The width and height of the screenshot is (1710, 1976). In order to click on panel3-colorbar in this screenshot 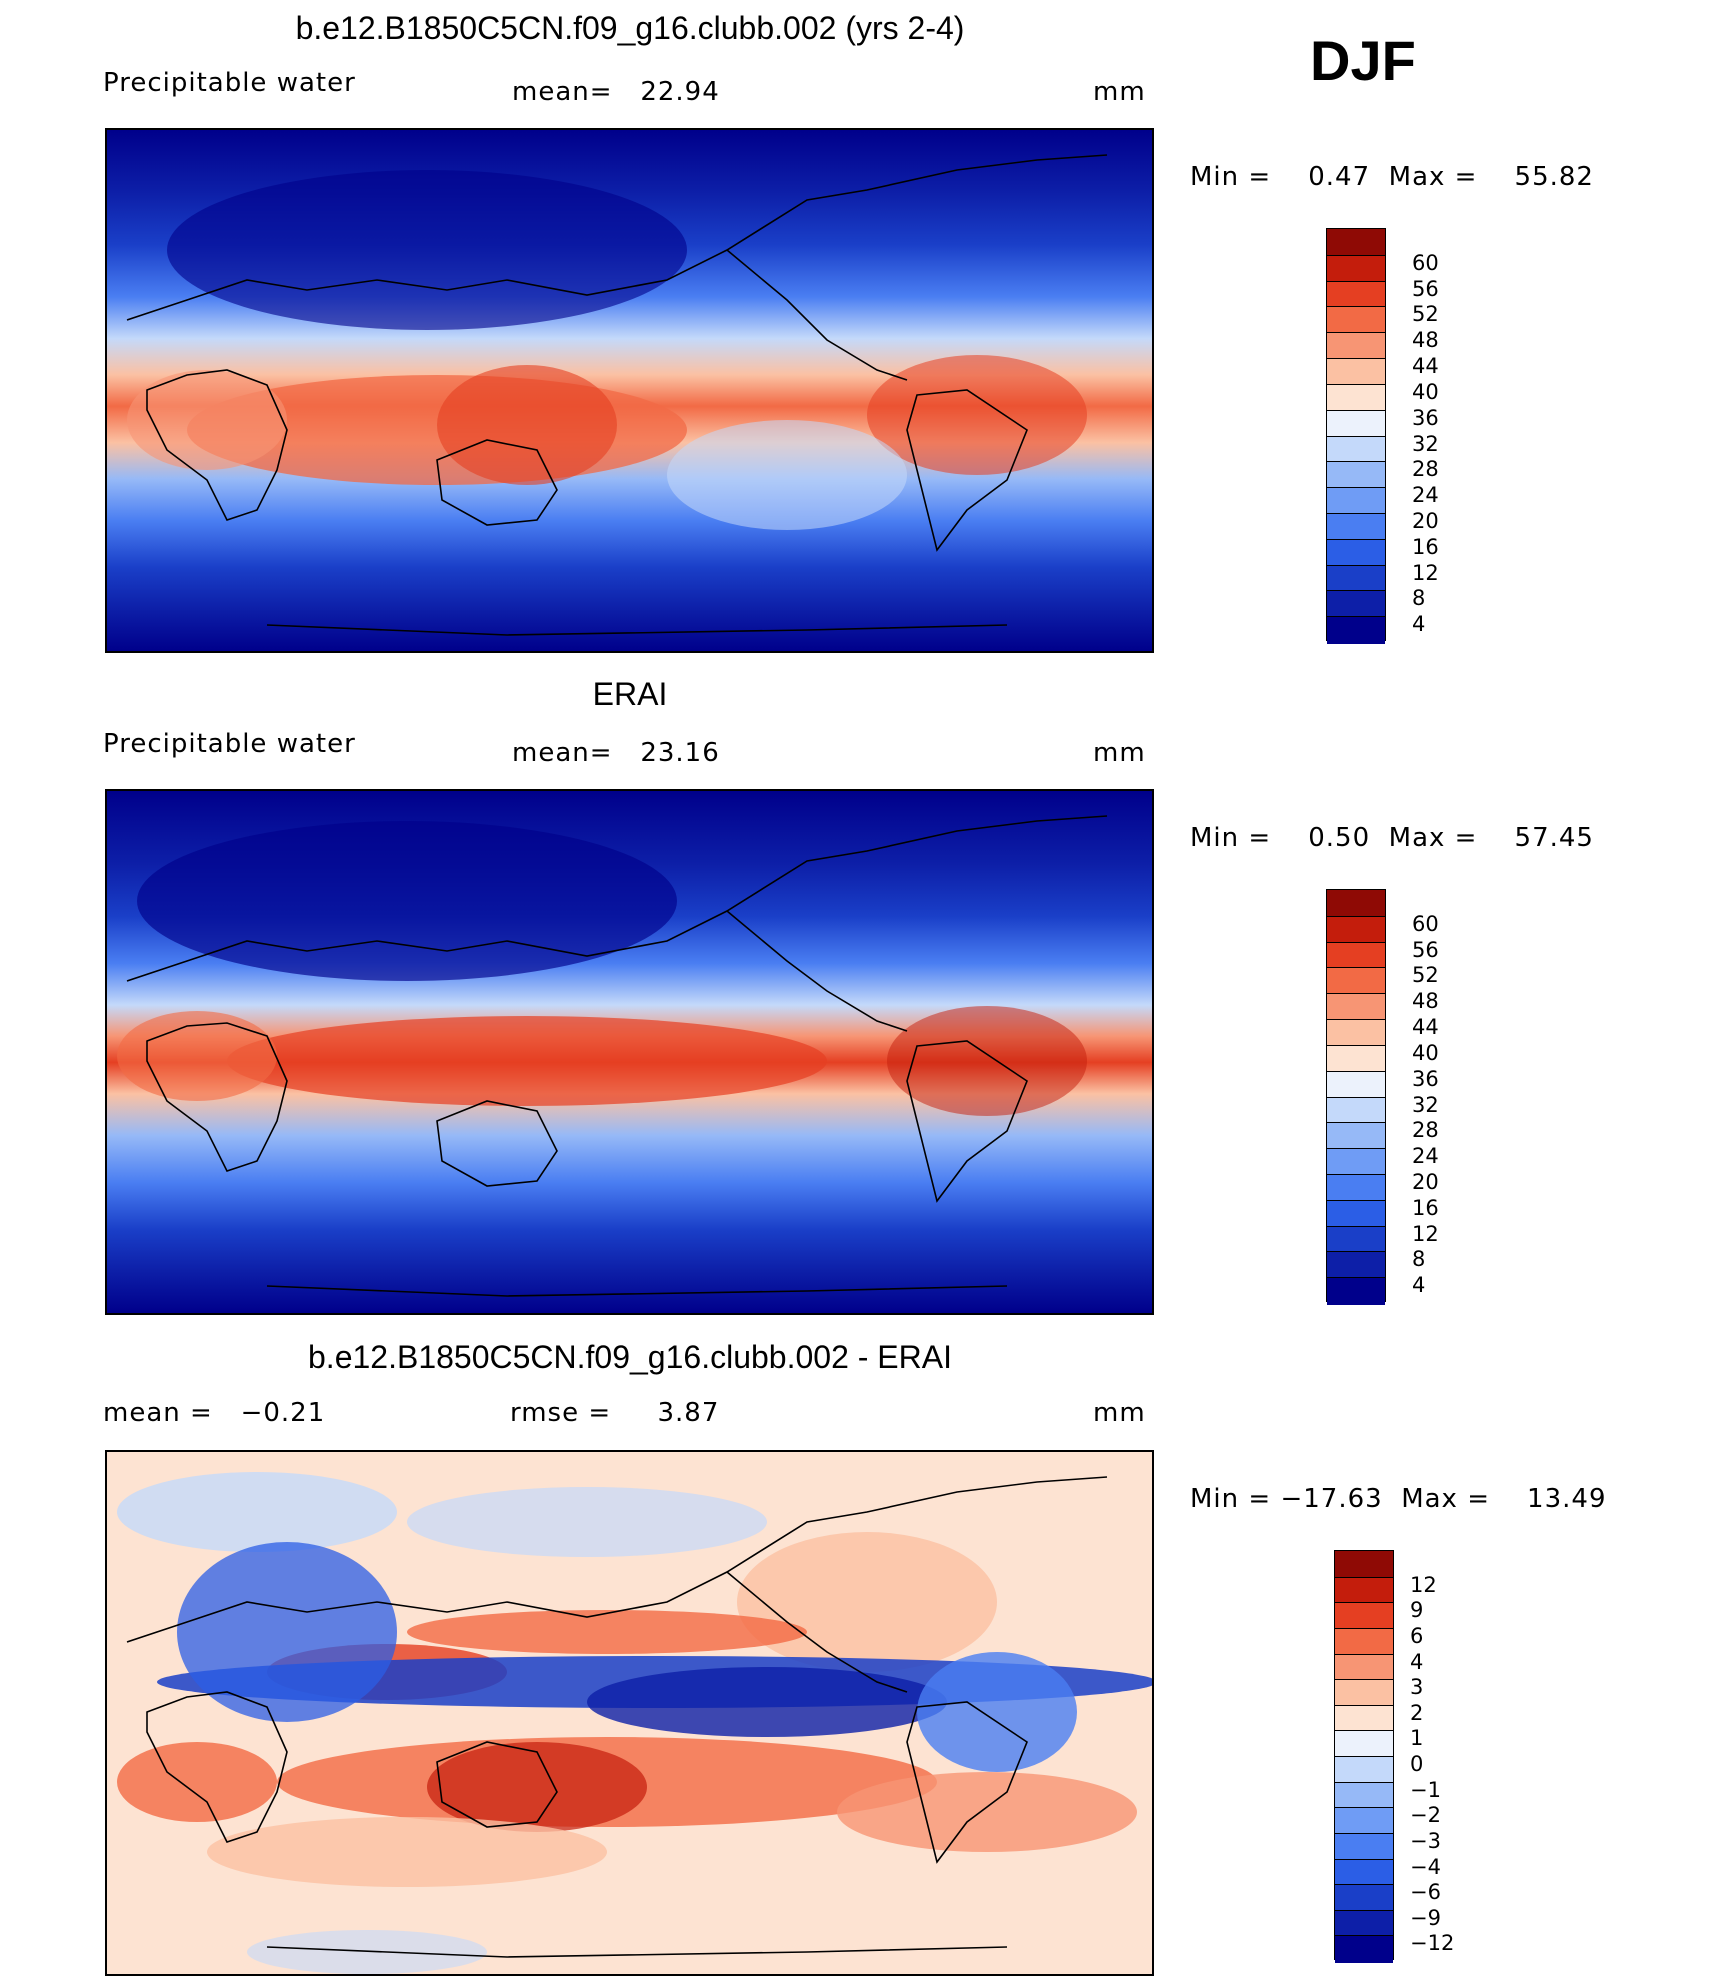, I will do `click(1364, 1756)`.